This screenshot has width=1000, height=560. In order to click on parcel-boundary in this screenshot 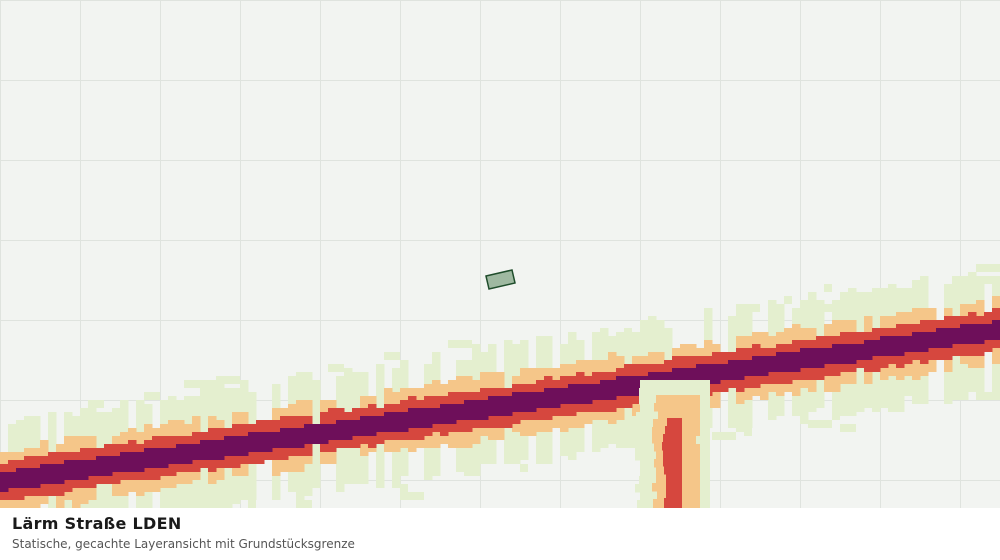, I will do `click(500, 279)`.